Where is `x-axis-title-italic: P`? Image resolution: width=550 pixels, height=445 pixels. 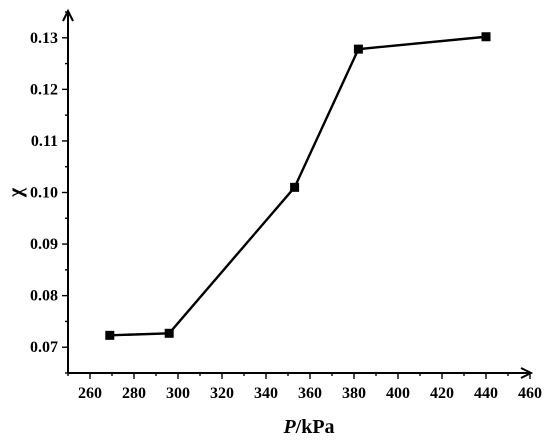
x-axis-title-italic: P is located at coordinates (289, 427).